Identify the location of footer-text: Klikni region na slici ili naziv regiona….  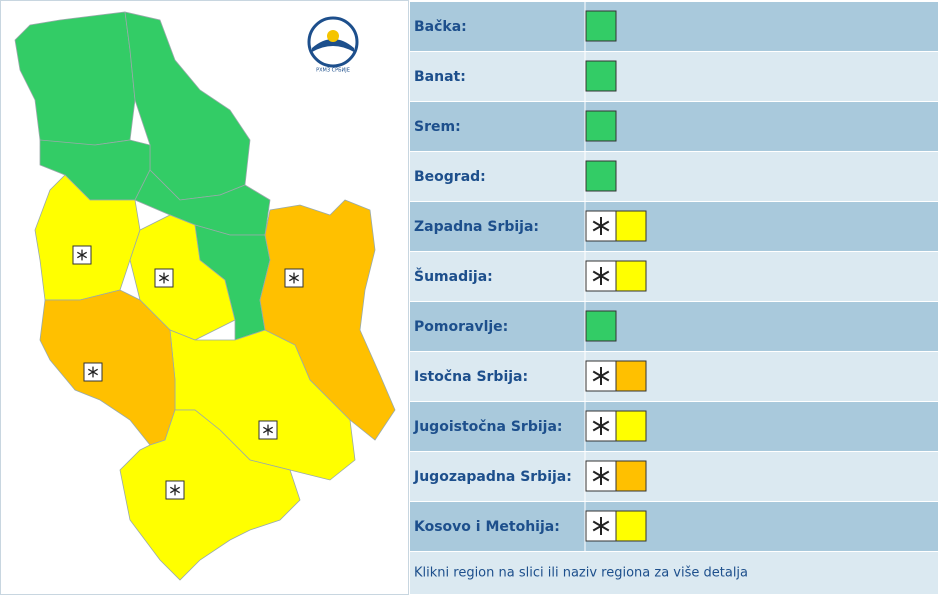
(581, 573).